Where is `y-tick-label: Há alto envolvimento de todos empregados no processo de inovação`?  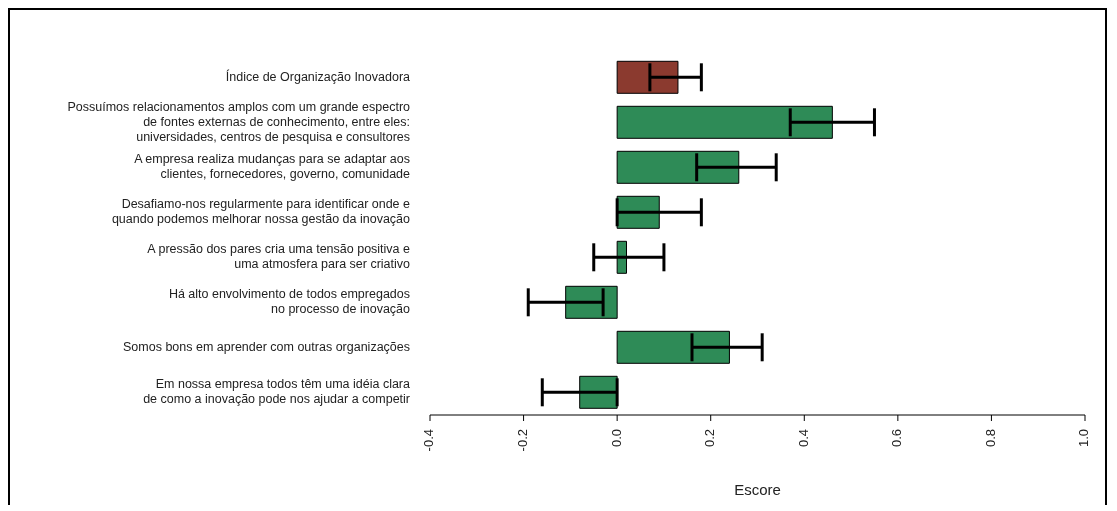
y-tick-label: Há alto envolvimento de todos empregados no processo de inovação is located at coordinates (289, 302).